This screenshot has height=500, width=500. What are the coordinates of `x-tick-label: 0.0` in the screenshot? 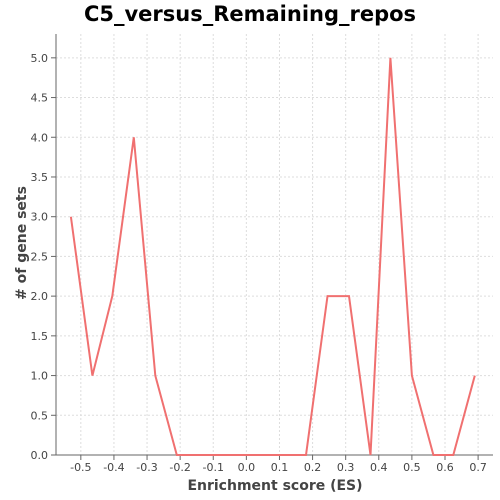 It's located at (247, 467).